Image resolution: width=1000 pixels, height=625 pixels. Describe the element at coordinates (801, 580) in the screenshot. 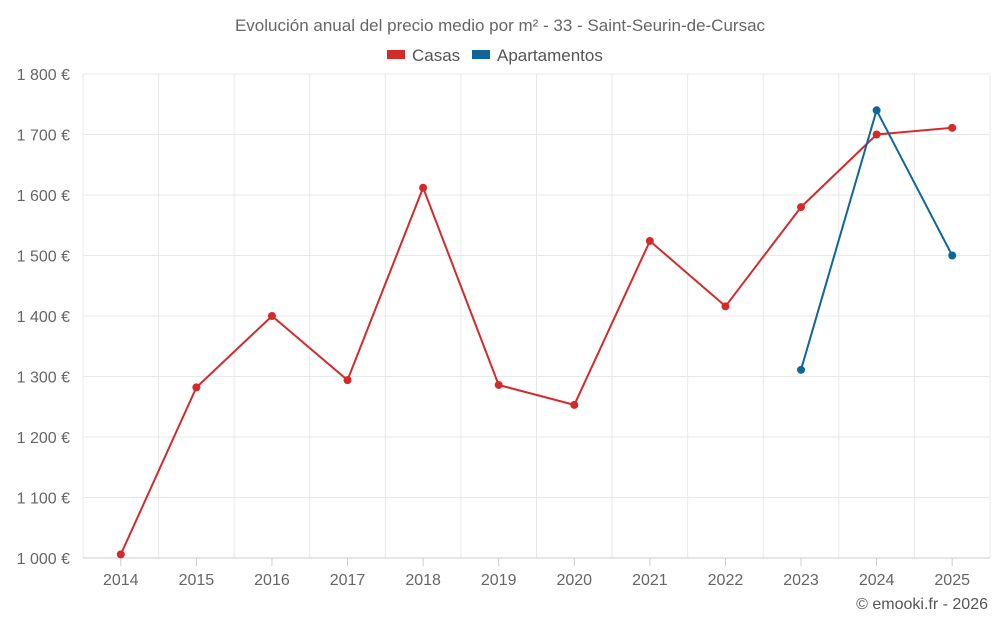

I see `x-tick-label-2023: 2023` at that location.